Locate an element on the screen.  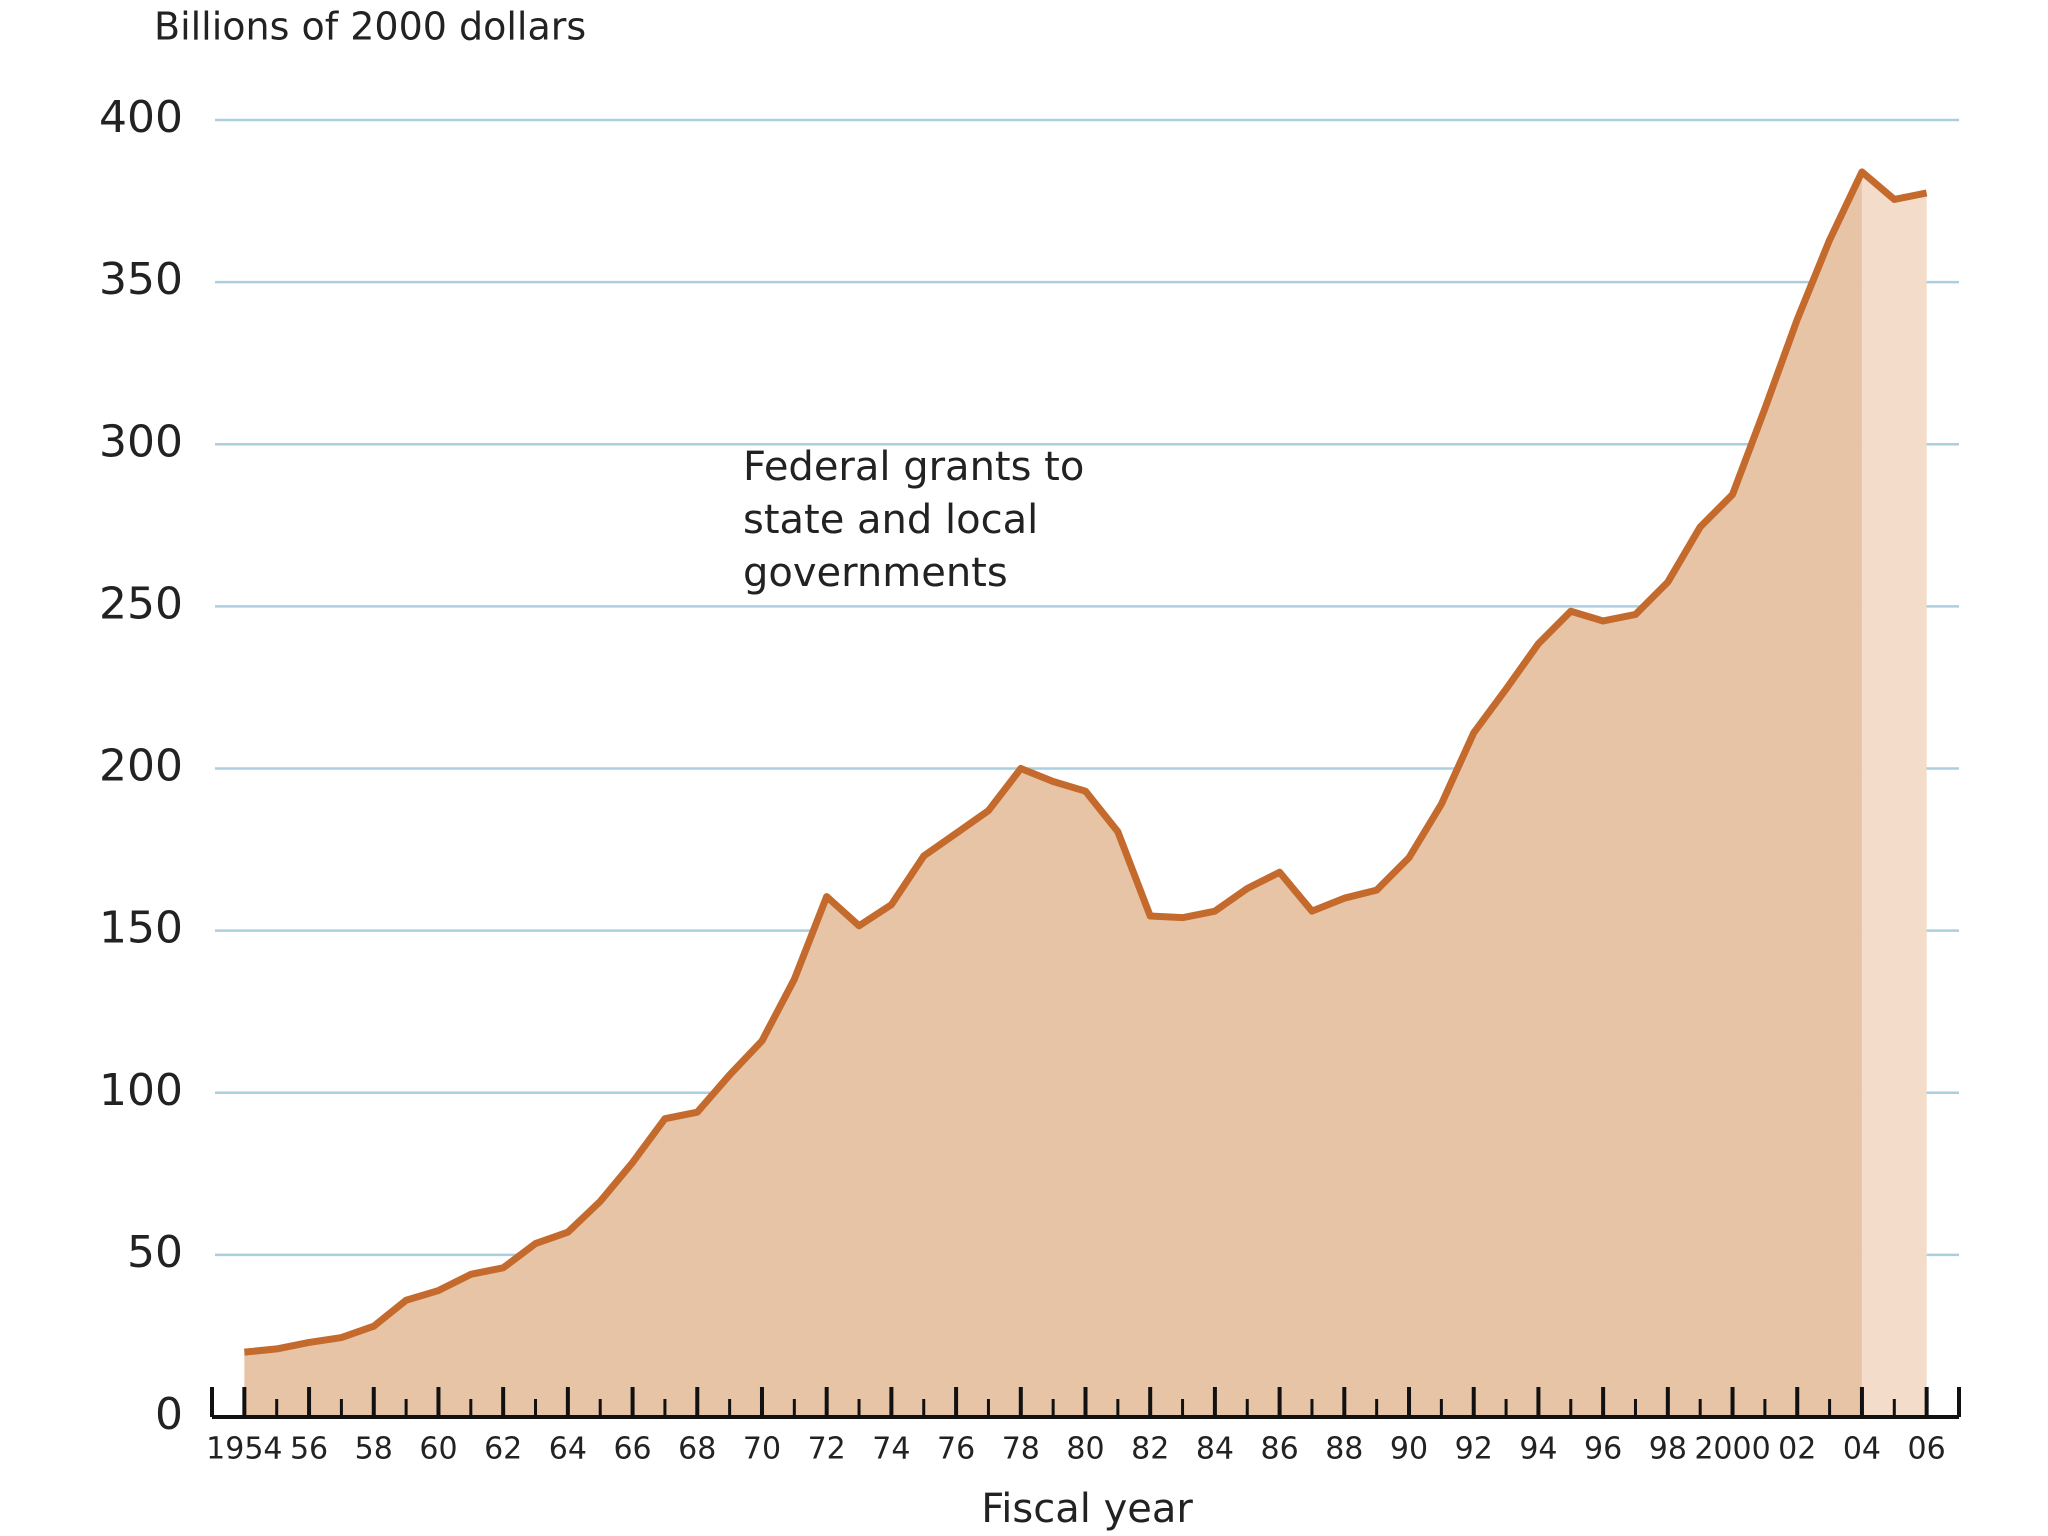
y-tick-label: 250 is located at coordinates (141, 603).